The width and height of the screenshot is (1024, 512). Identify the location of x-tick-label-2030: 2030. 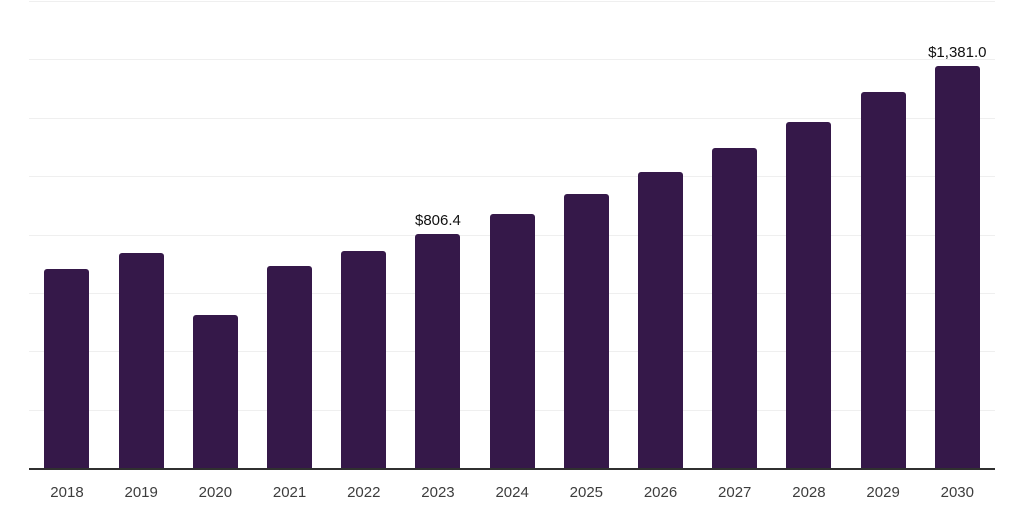
(957, 492).